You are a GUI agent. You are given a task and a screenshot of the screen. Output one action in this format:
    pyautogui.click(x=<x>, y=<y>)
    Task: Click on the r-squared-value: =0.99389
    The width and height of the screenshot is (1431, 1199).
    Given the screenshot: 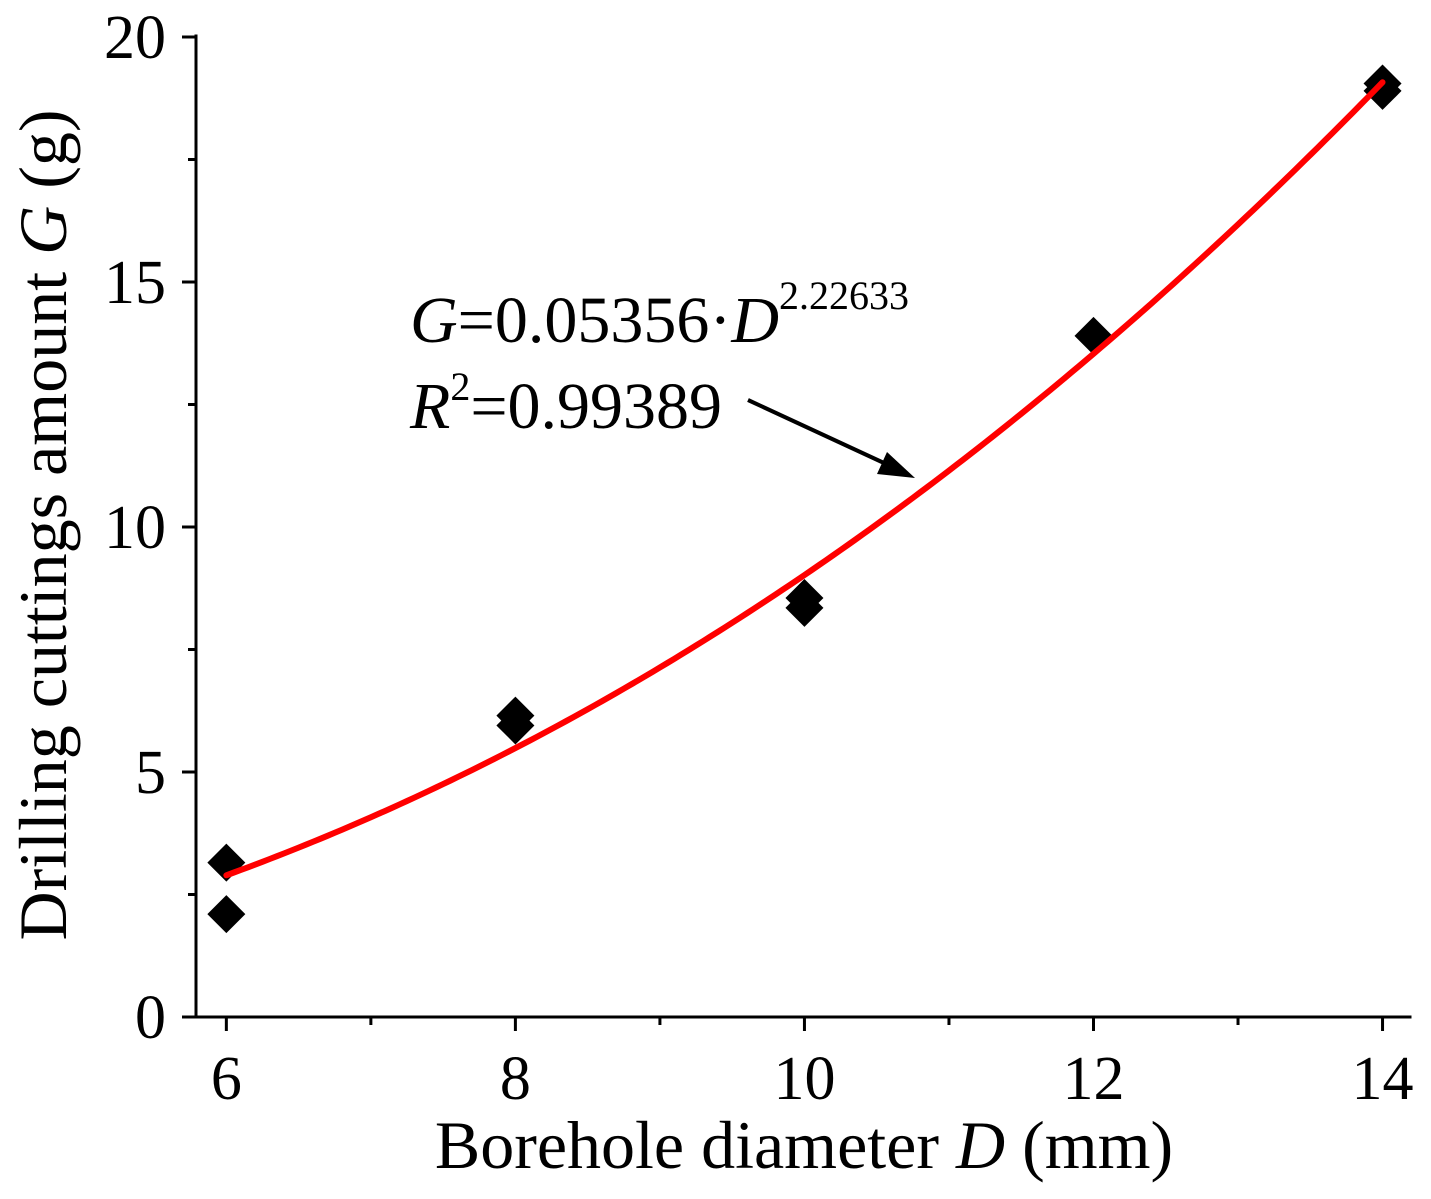 What is the action you would take?
    pyautogui.click(x=596, y=406)
    